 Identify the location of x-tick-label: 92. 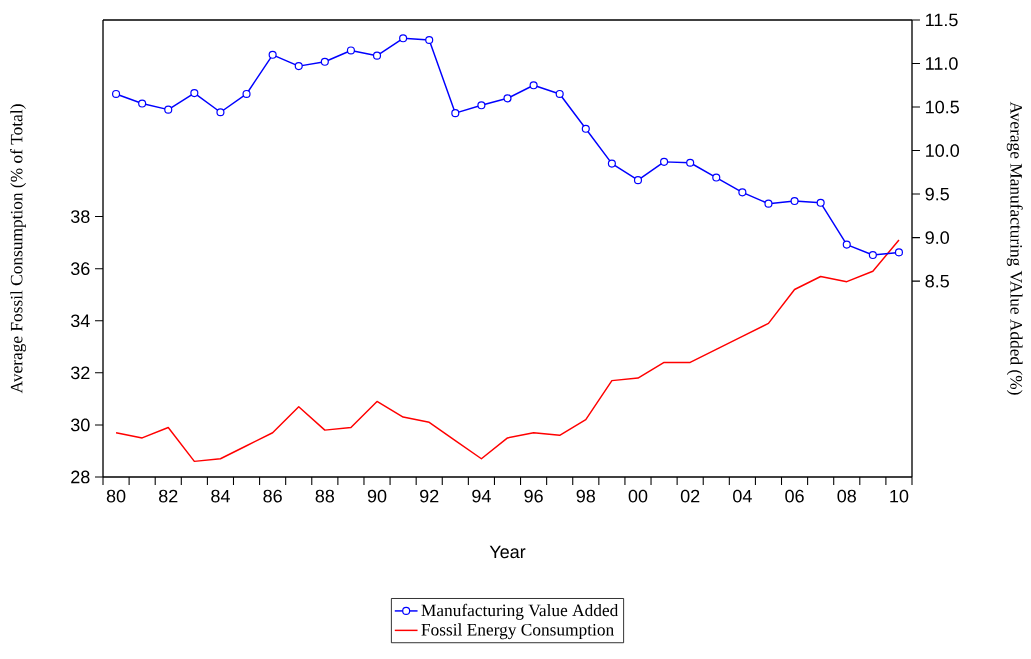
(429, 496).